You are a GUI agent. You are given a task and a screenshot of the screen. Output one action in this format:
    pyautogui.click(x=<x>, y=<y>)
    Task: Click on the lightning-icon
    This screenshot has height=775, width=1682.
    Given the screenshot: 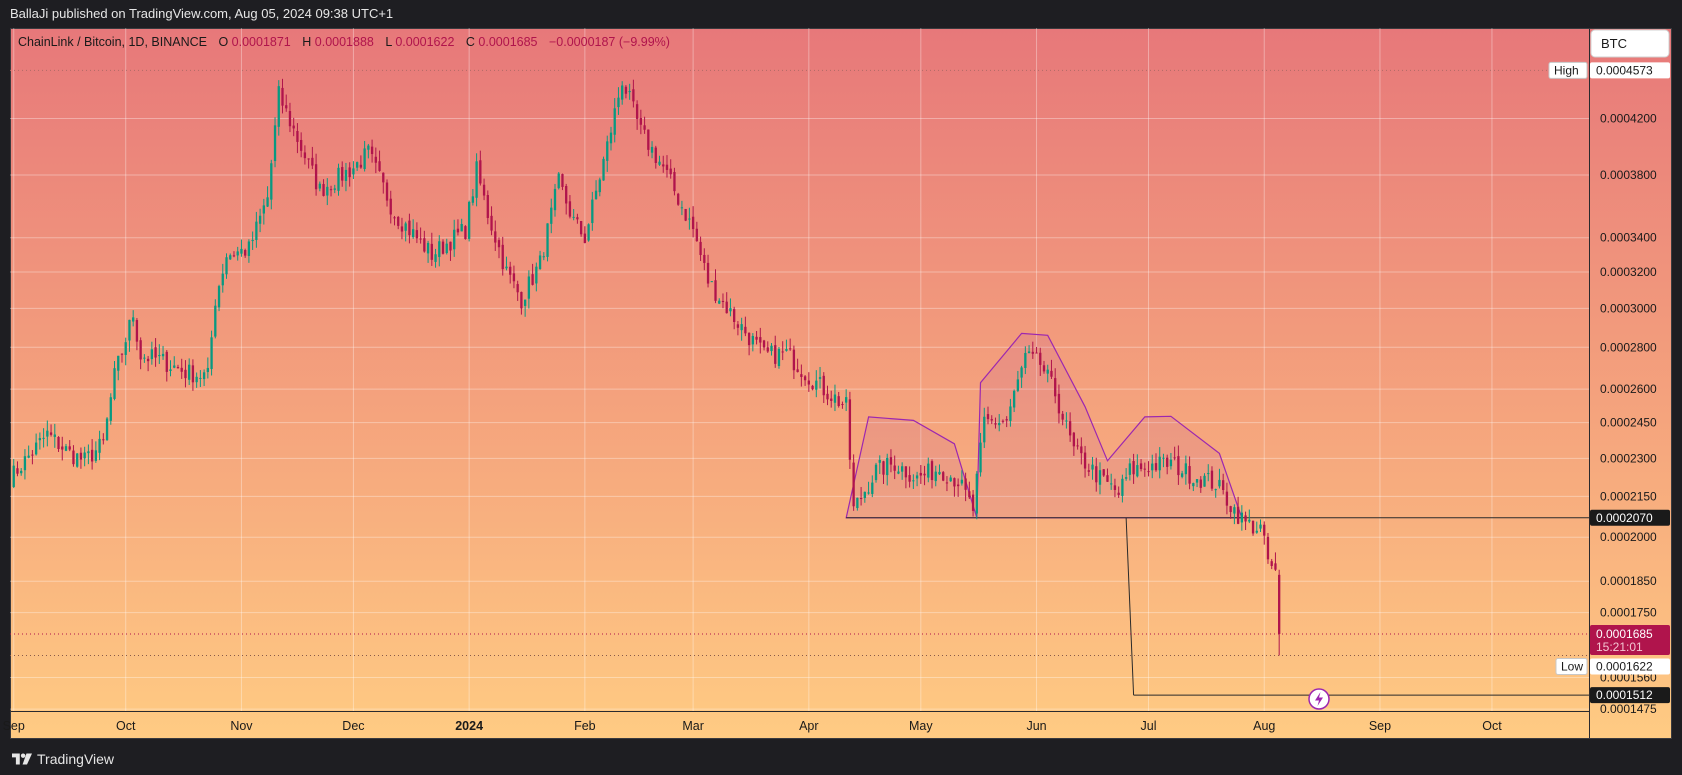 What is the action you would take?
    pyautogui.click(x=1319, y=699)
    